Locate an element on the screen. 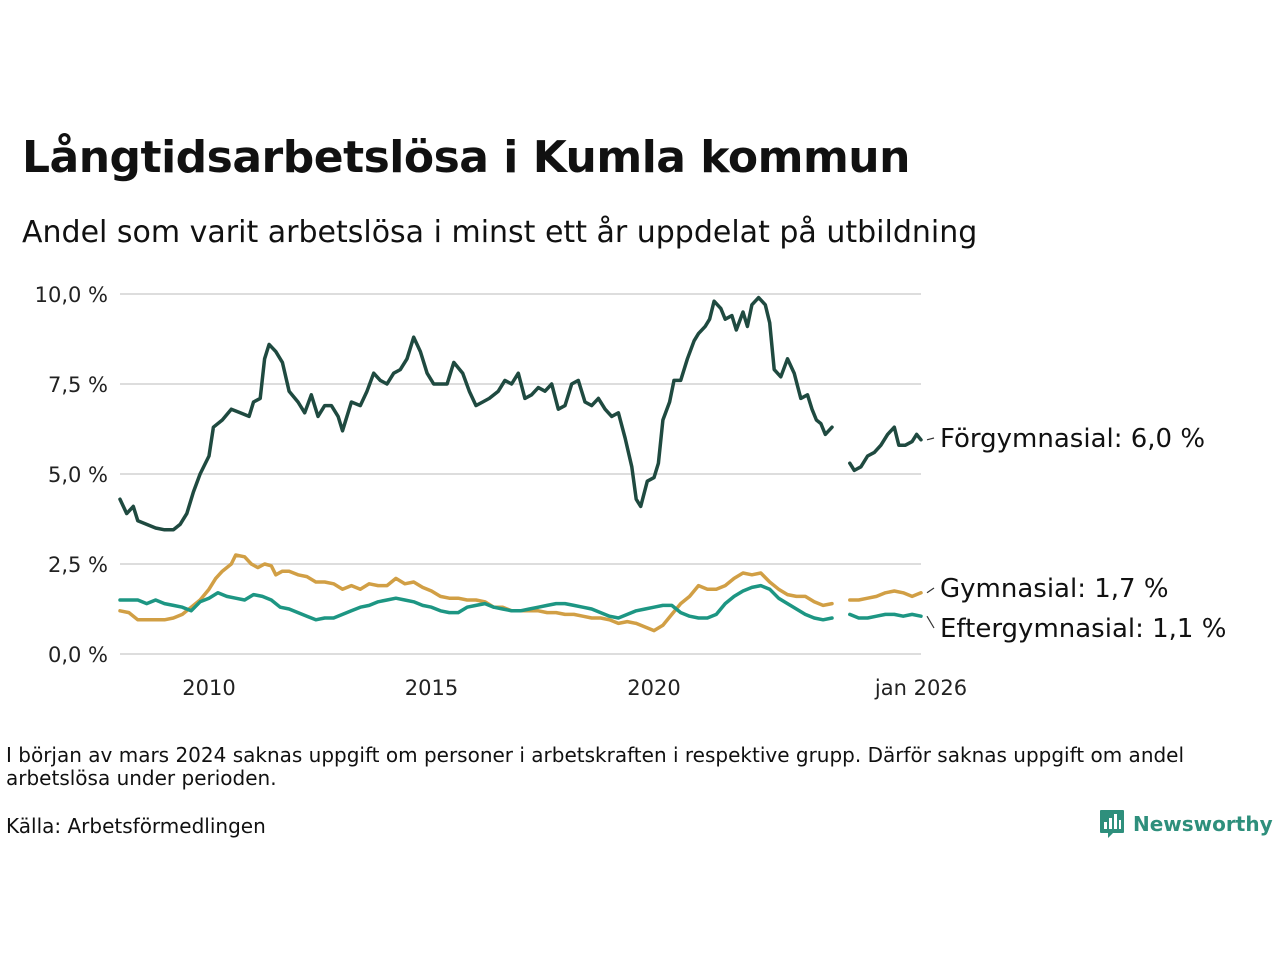  y-tick-label: 10,0 % is located at coordinates (71, 295).